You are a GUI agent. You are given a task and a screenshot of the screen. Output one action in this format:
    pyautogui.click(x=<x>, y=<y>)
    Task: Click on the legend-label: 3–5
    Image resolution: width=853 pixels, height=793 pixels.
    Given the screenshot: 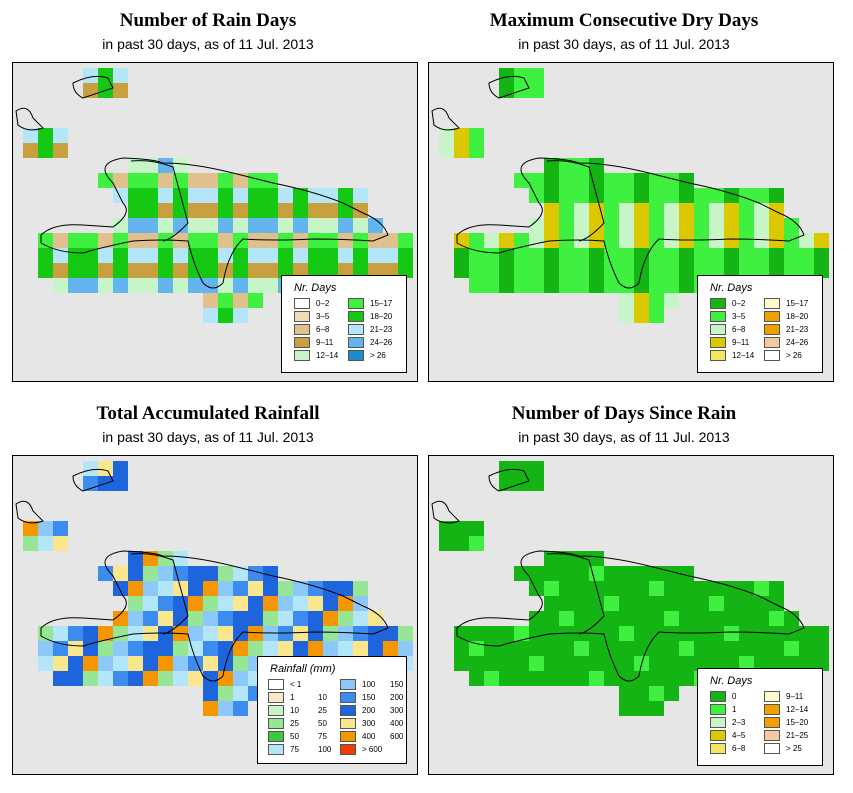 What is the action you would take?
    pyautogui.click(x=739, y=316)
    